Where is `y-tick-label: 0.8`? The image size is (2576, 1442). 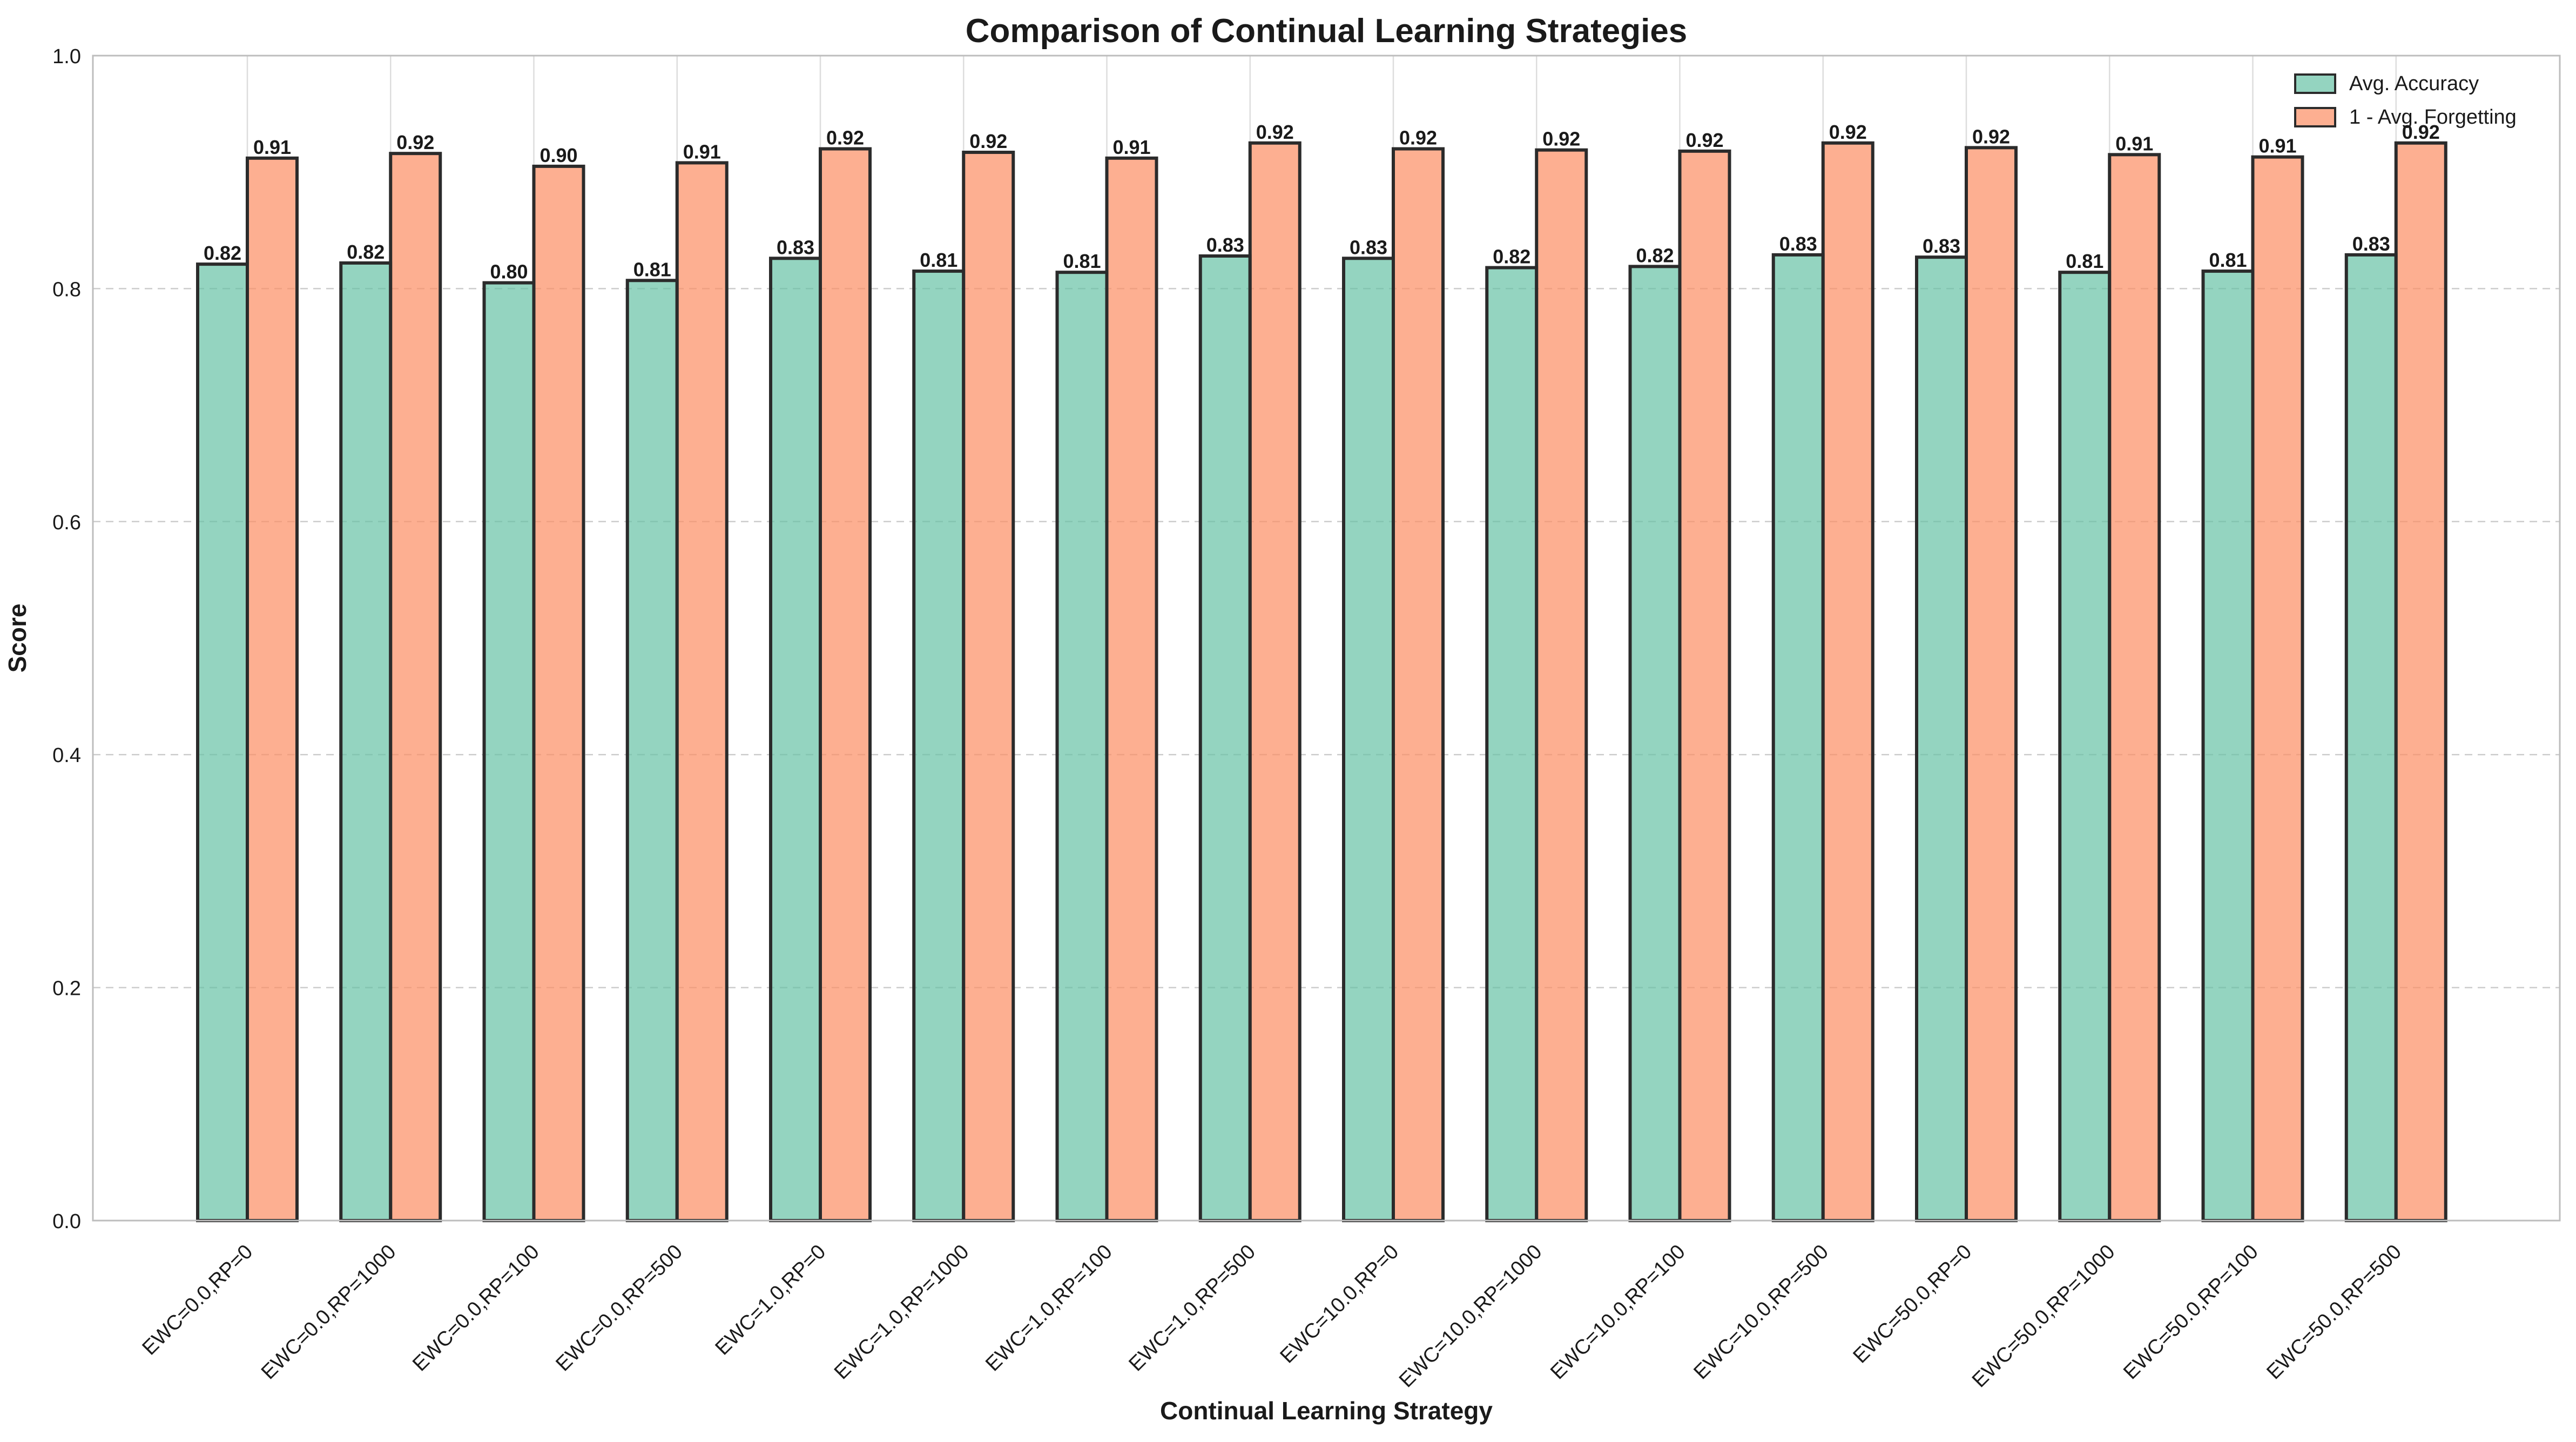
y-tick-label: 0.8 is located at coordinates (66, 290).